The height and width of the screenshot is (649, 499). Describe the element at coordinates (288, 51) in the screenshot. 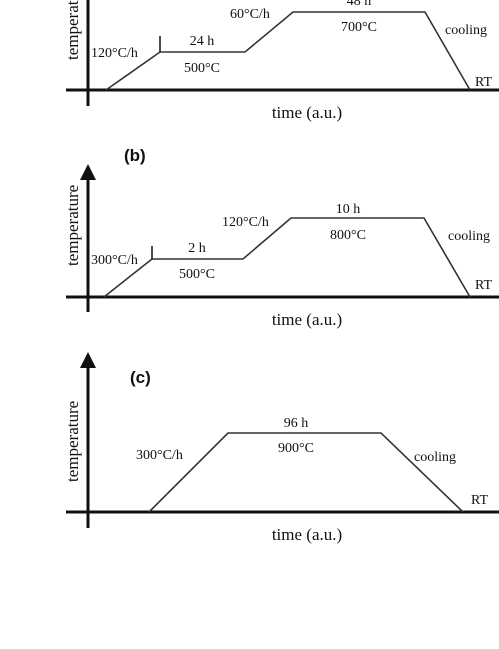

I see `panel-a-temperature-profile` at that location.